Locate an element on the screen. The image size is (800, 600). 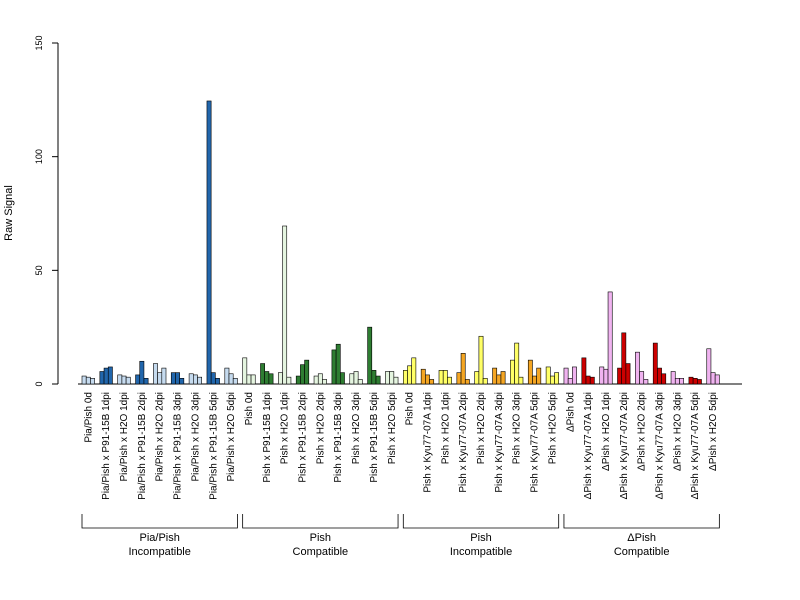
bracket-label-line1: ΔPish is located at coordinates (641, 538).